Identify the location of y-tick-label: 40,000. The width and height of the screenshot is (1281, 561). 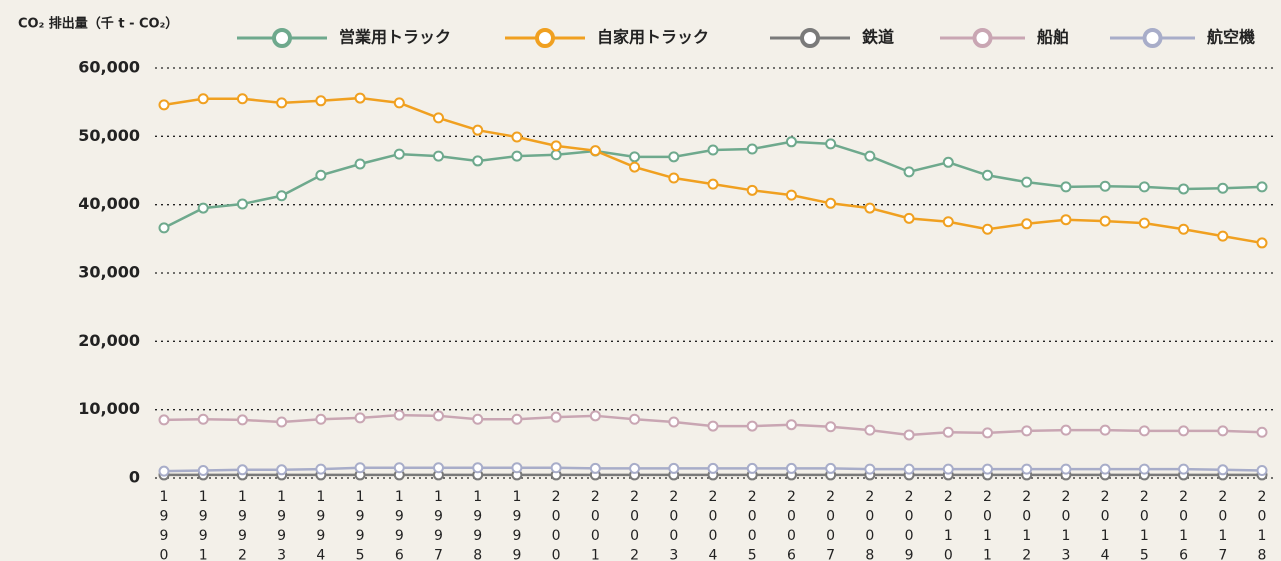
(109, 203).